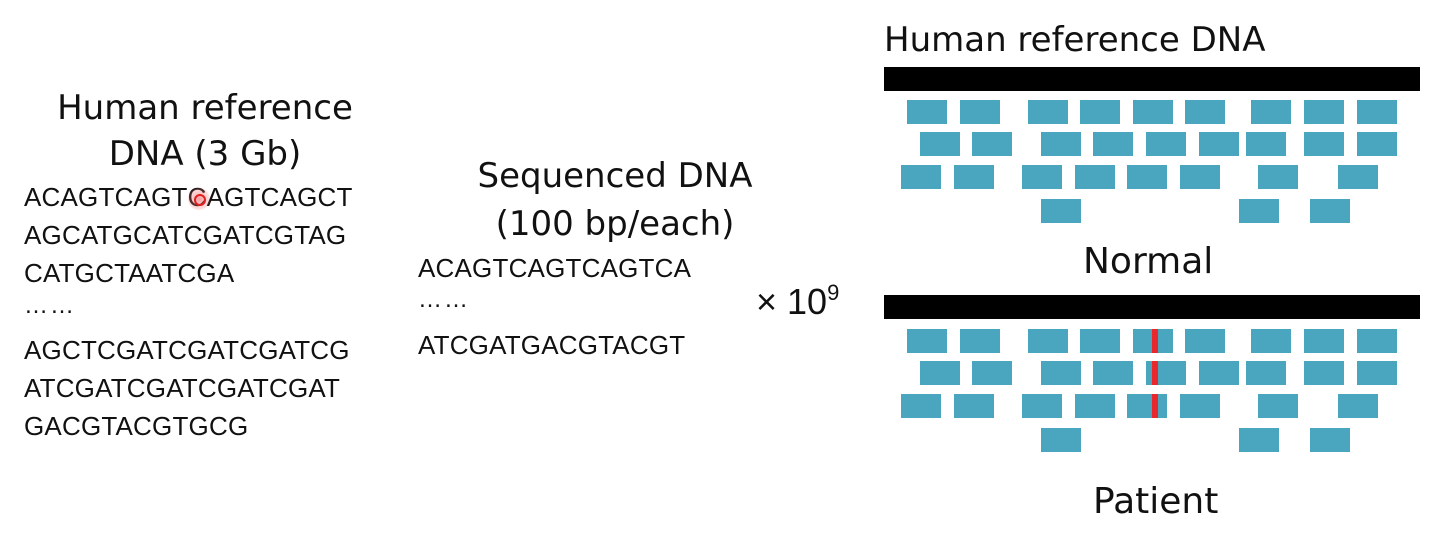 Image resolution: width=1447 pixels, height=544 pixels. I want to click on sequenced-title-line2: (100 bp/each), so click(615, 224).